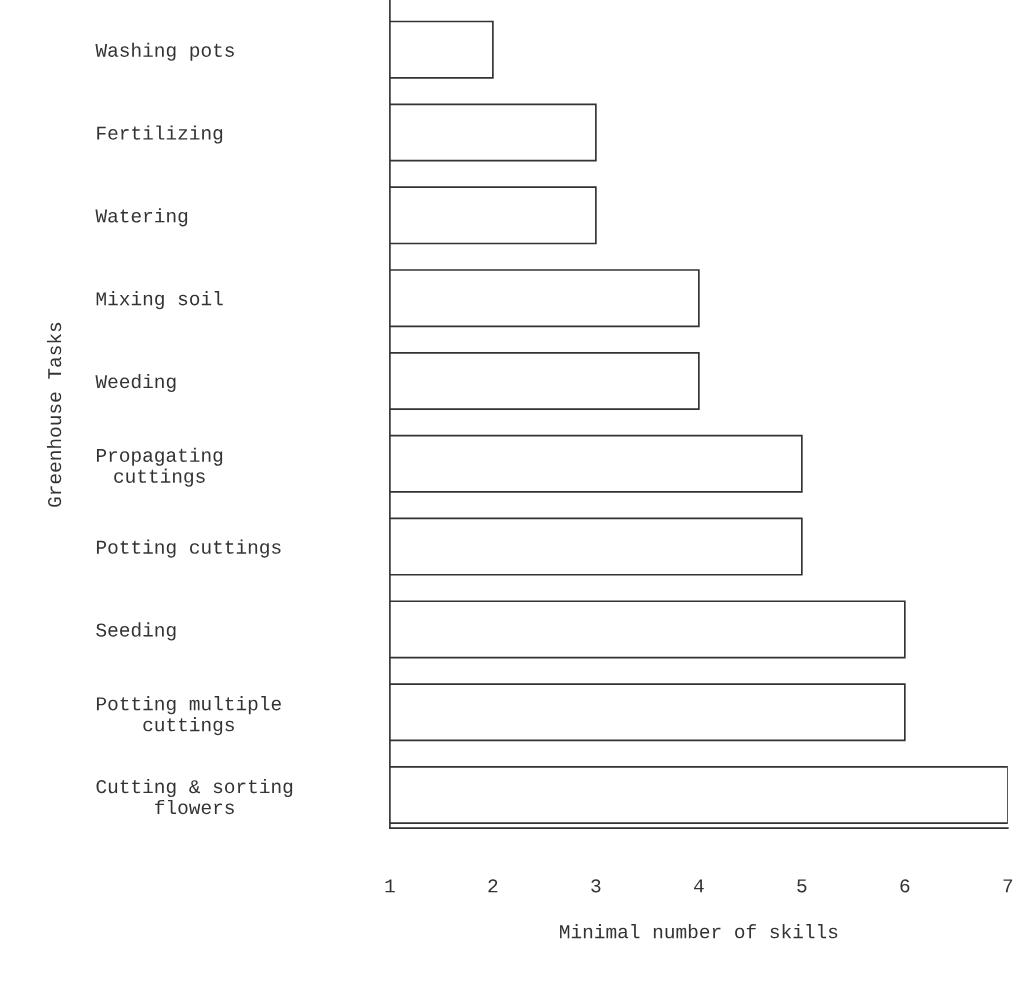  What do you see at coordinates (159, 467) in the screenshot?
I see `y-tick-label: Propagating cuttings` at bounding box center [159, 467].